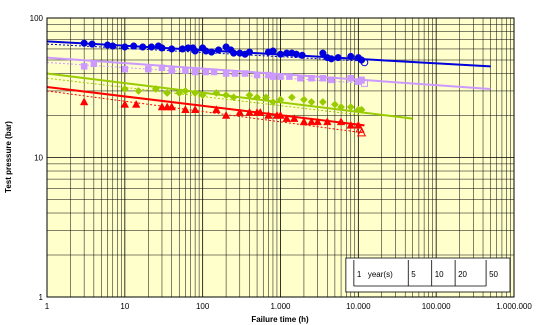 The image size is (542, 325). I want to click on y-tick-label: 10, so click(38, 158).